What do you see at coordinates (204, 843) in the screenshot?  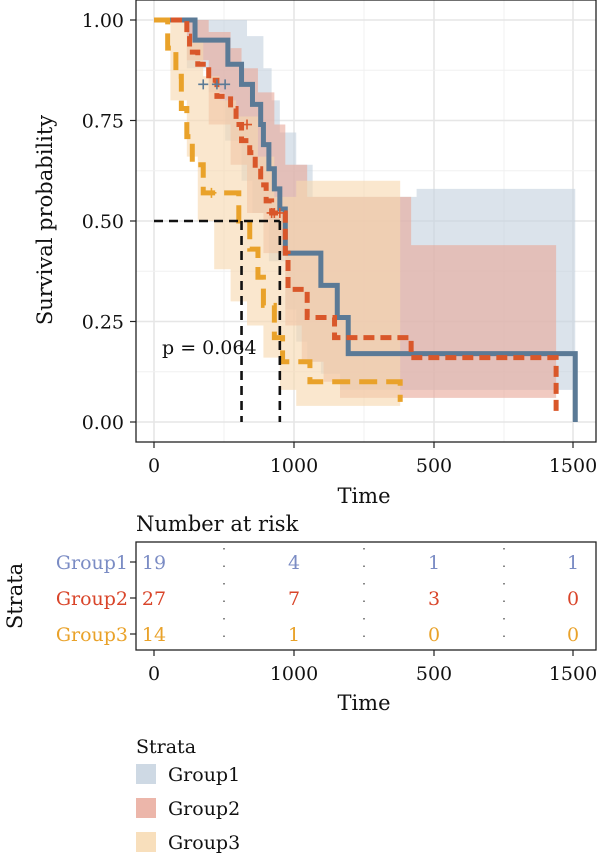 I see `legend-label-group3: Group3` at bounding box center [204, 843].